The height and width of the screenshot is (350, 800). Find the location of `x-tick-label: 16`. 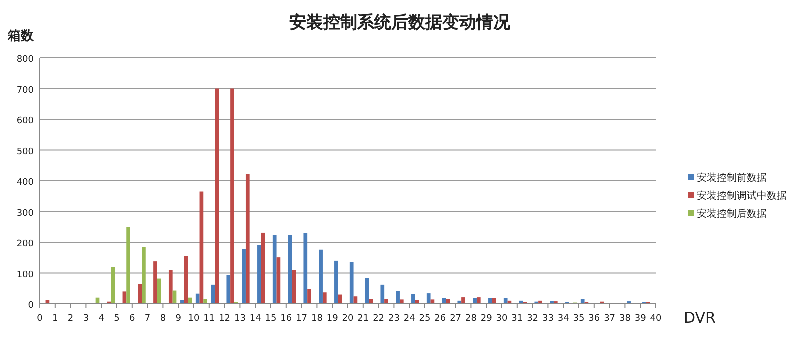

x-tick-label: 16 is located at coordinates (286, 319).